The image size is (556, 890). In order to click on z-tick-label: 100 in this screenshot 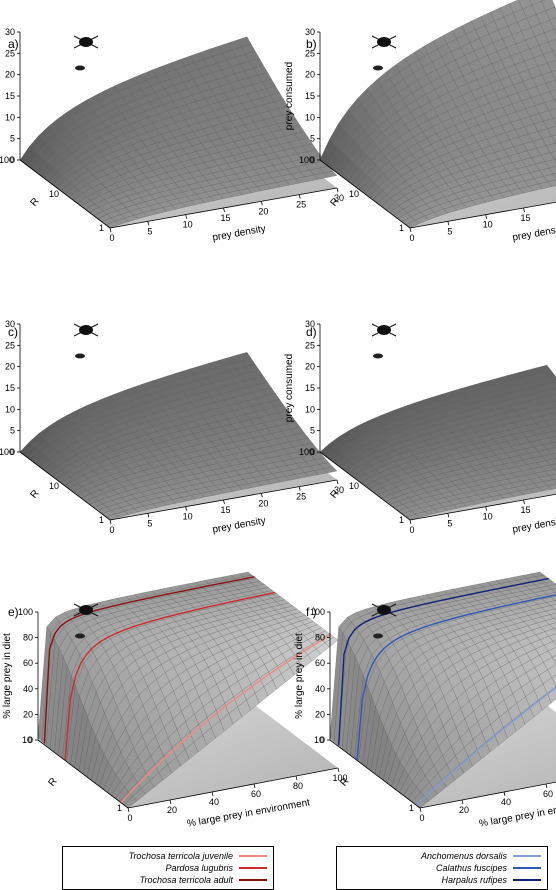, I will do `click(317, 612)`.